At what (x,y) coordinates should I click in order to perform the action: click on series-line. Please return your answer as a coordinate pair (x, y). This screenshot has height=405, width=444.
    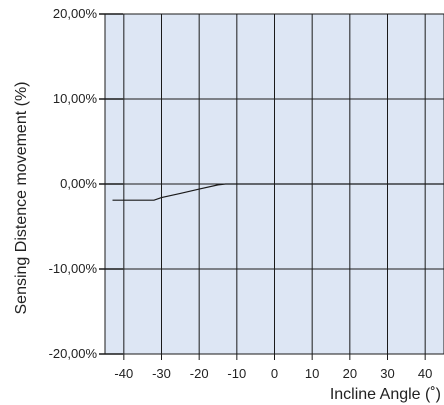
    Looking at the image, I should click on (278, 192).